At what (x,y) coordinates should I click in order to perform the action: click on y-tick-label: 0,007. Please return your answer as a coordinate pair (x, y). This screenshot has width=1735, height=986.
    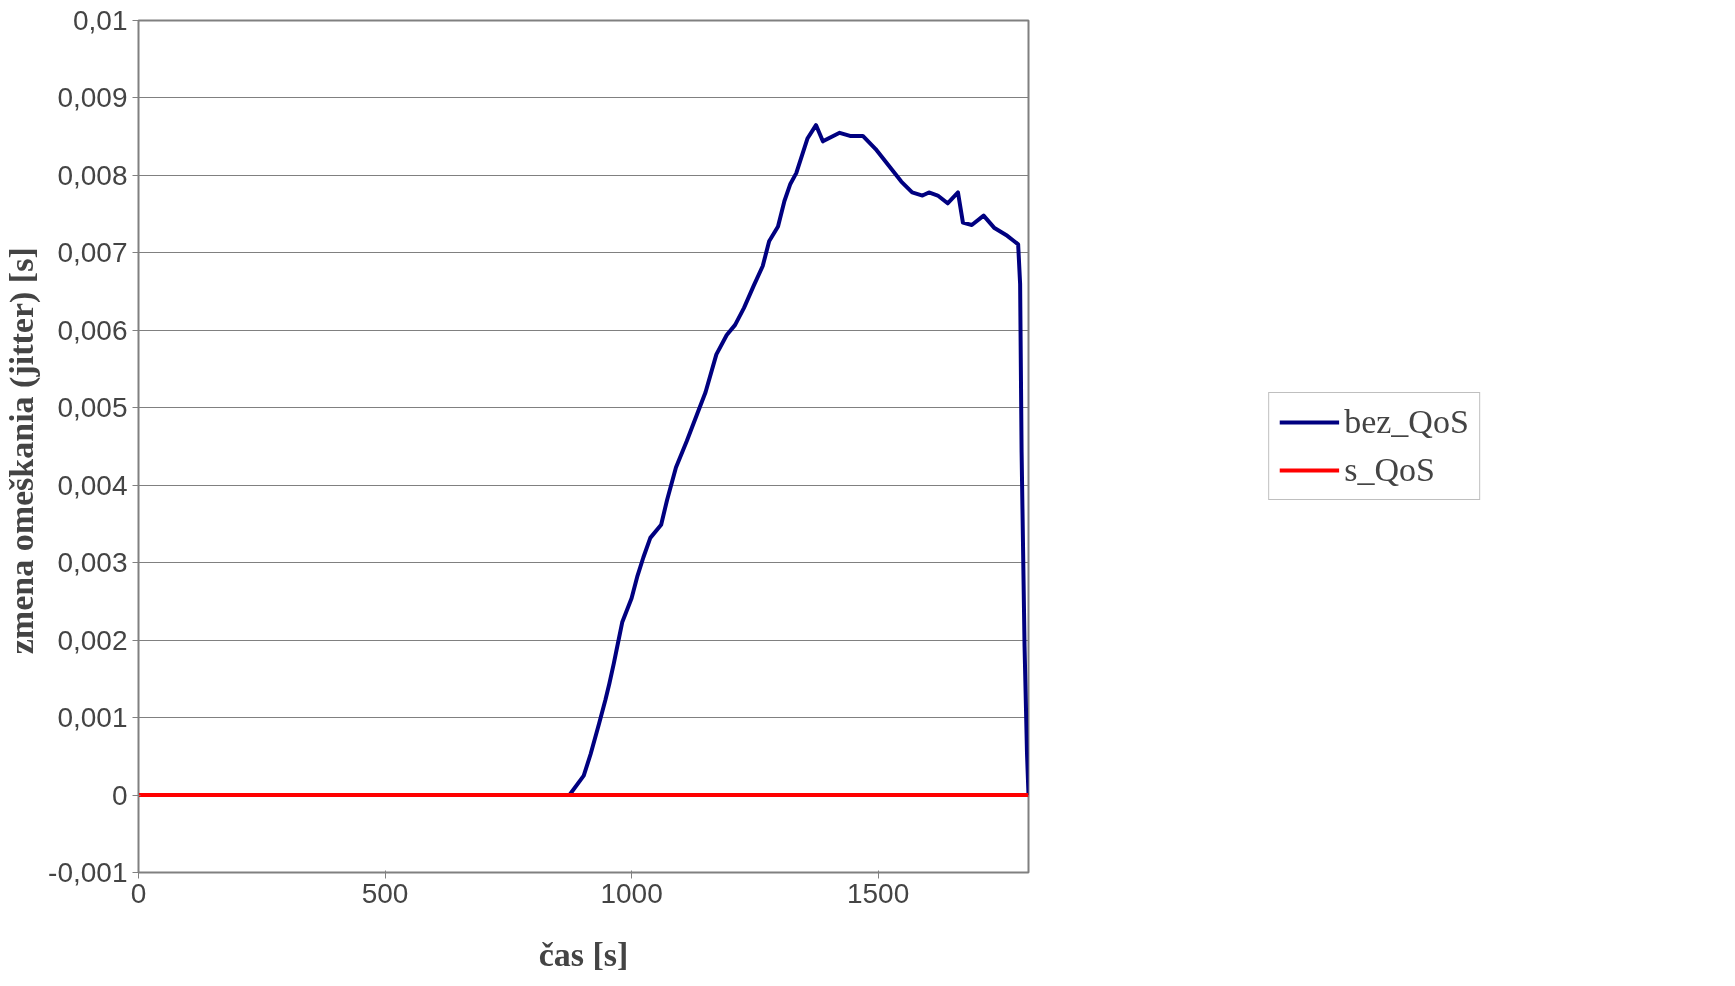
    Looking at the image, I should click on (92, 253).